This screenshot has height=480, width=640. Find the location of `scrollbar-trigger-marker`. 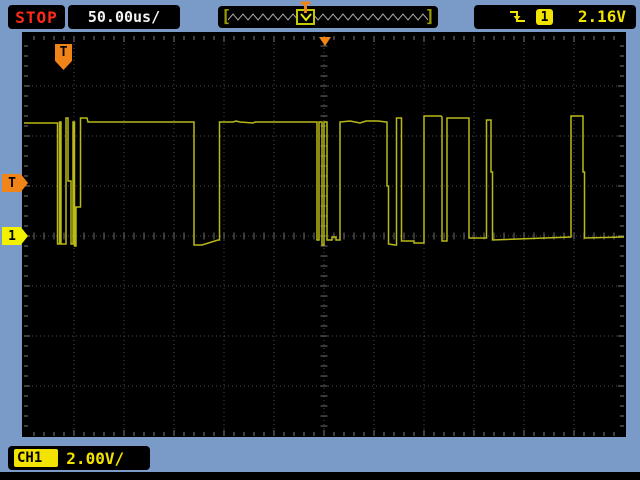

scrollbar-trigger-marker is located at coordinates (305, 7).